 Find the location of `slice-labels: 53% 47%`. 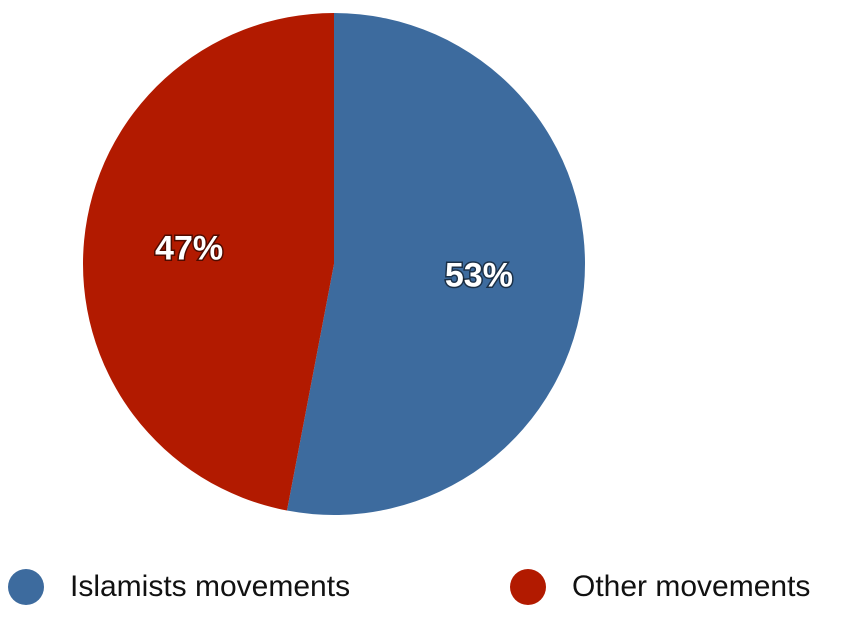

slice-labels: 53% 47% is located at coordinates (334, 262).